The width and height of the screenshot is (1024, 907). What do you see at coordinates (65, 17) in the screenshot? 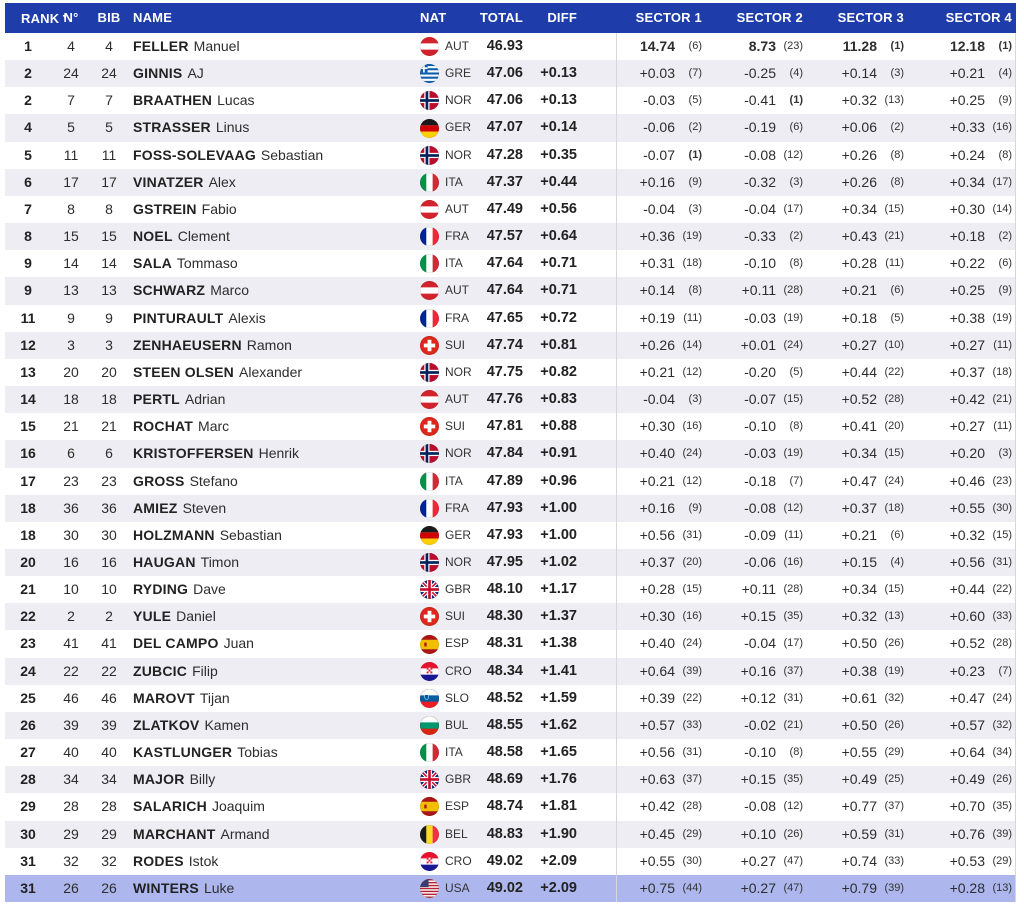
I see `sort-descending-icon: ▼` at bounding box center [65, 17].